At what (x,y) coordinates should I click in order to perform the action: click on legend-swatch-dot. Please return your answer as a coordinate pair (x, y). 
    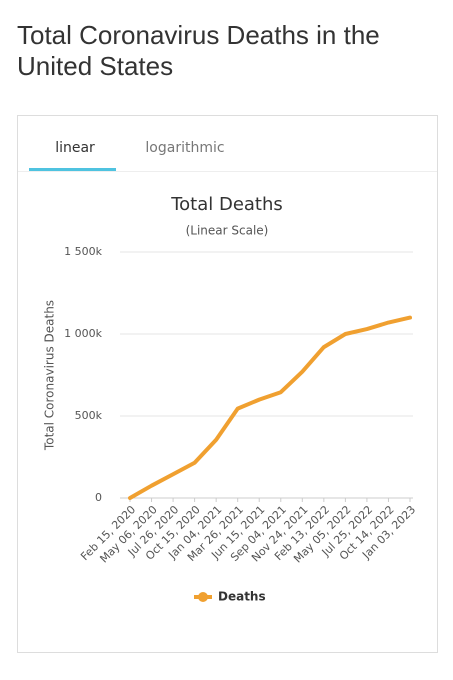
    Looking at the image, I should click on (203, 597).